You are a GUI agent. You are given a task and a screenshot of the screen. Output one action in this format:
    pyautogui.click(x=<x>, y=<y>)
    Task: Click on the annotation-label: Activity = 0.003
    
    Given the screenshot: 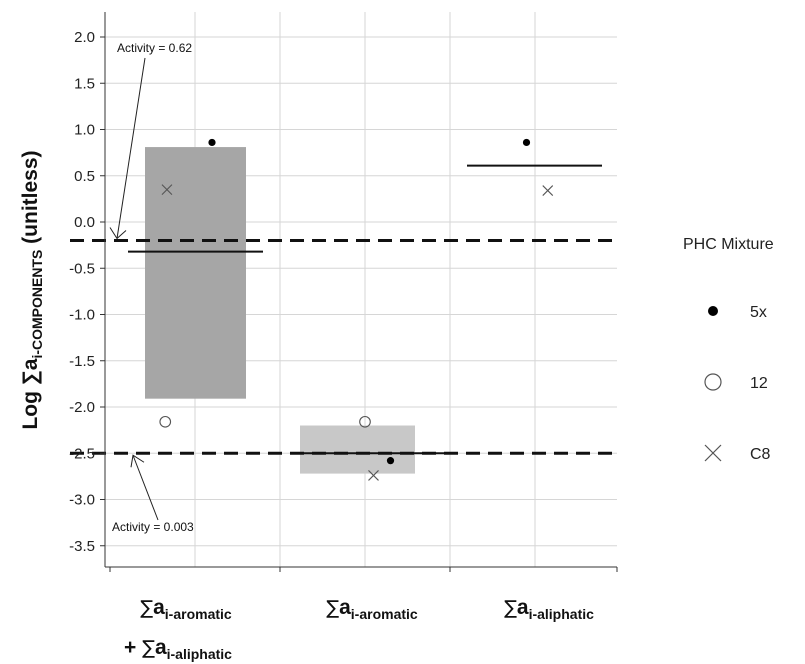 What is the action you would take?
    pyautogui.click(x=153, y=527)
    